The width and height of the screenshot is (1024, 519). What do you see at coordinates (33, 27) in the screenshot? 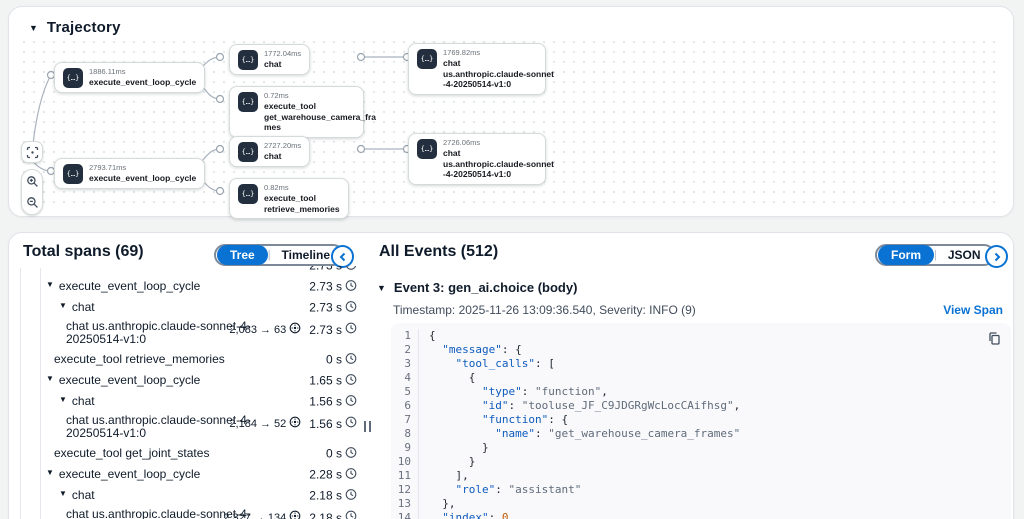
I see `trajectory-collapse-caret: ▼` at bounding box center [33, 27].